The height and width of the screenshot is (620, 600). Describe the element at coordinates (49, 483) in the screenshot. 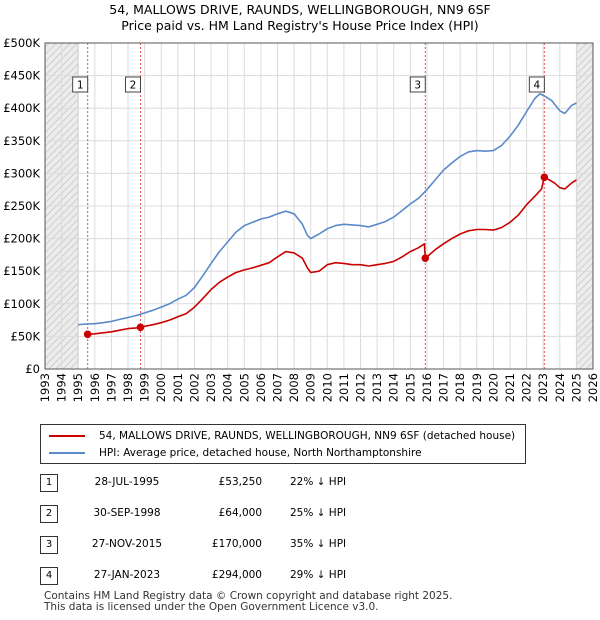

I see `transaction-badge: 1` at that location.